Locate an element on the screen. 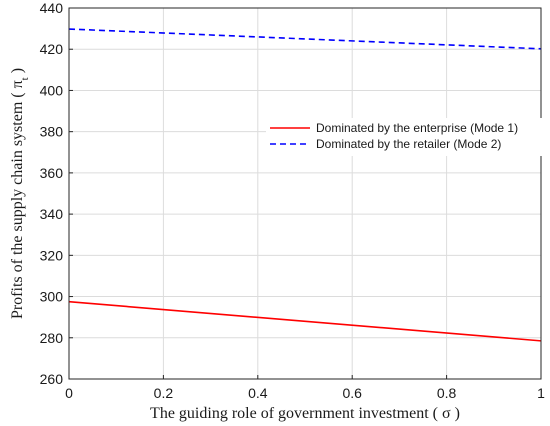 Image resolution: width=550 pixels, height=426 pixels. y-axis-ticks: 260 280 300 320 340 360 380 400 420 440 is located at coordinates (56, 193).